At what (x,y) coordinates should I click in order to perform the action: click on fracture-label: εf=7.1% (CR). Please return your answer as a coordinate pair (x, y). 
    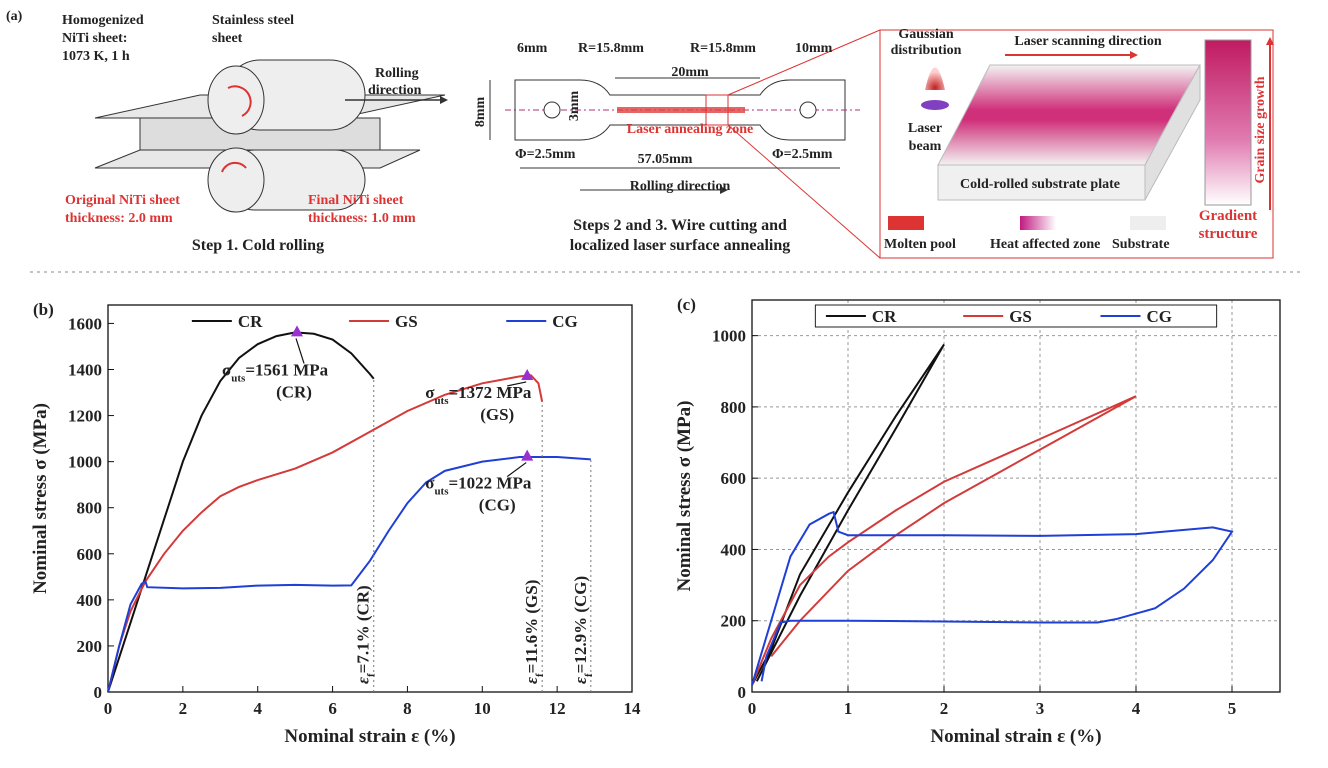
    Looking at the image, I should click on (366, 634).